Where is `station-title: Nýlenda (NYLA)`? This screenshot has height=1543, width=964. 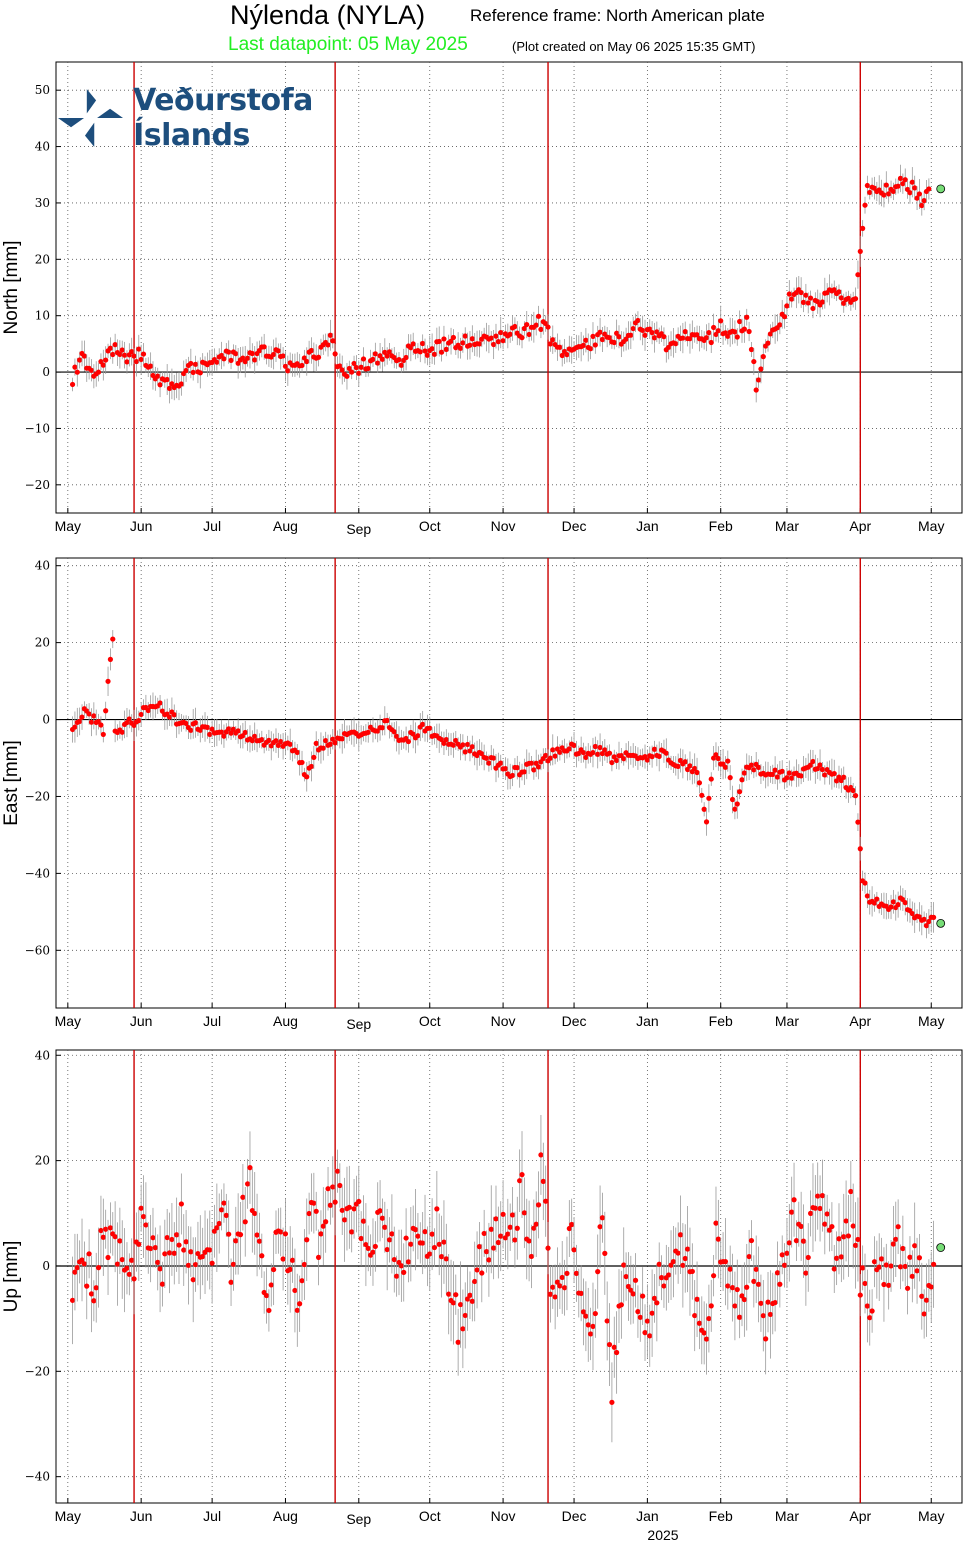
station-title: Nýlenda (NYLA) is located at coordinates (328, 15).